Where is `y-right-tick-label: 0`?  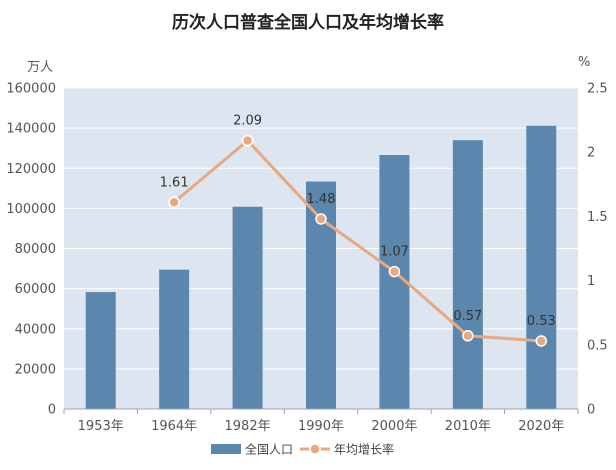 y-right-tick-label: 0 is located at coordinates (591, 410).